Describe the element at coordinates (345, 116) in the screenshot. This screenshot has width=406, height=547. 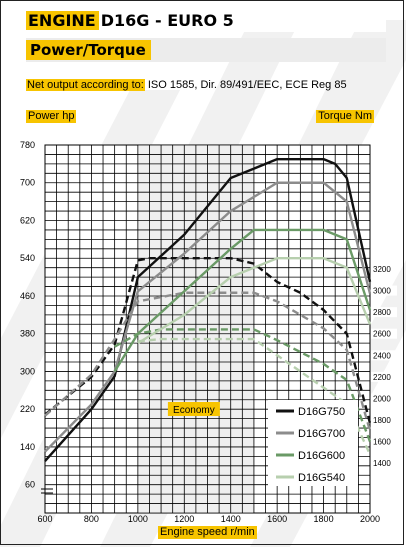
I see `y-right-axis-label: Torque Nm` at that location.